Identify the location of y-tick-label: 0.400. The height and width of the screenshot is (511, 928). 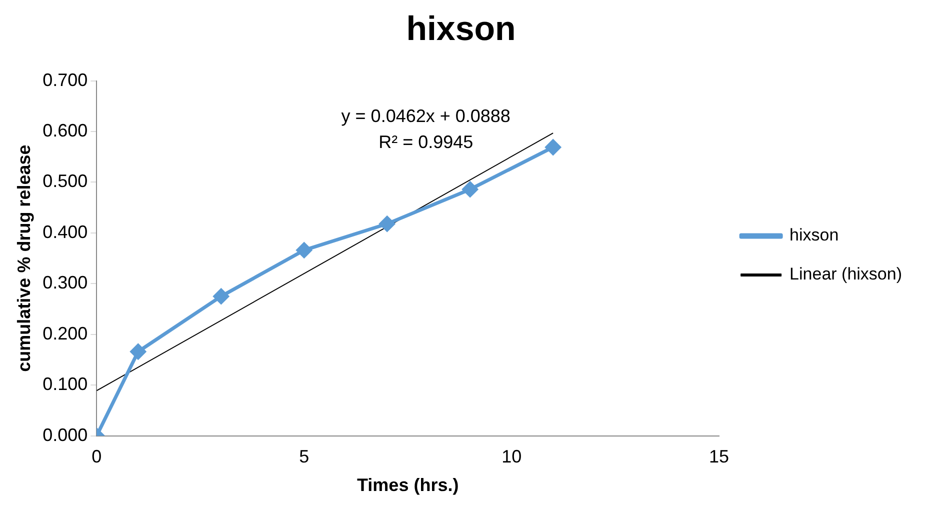
(65, 232).